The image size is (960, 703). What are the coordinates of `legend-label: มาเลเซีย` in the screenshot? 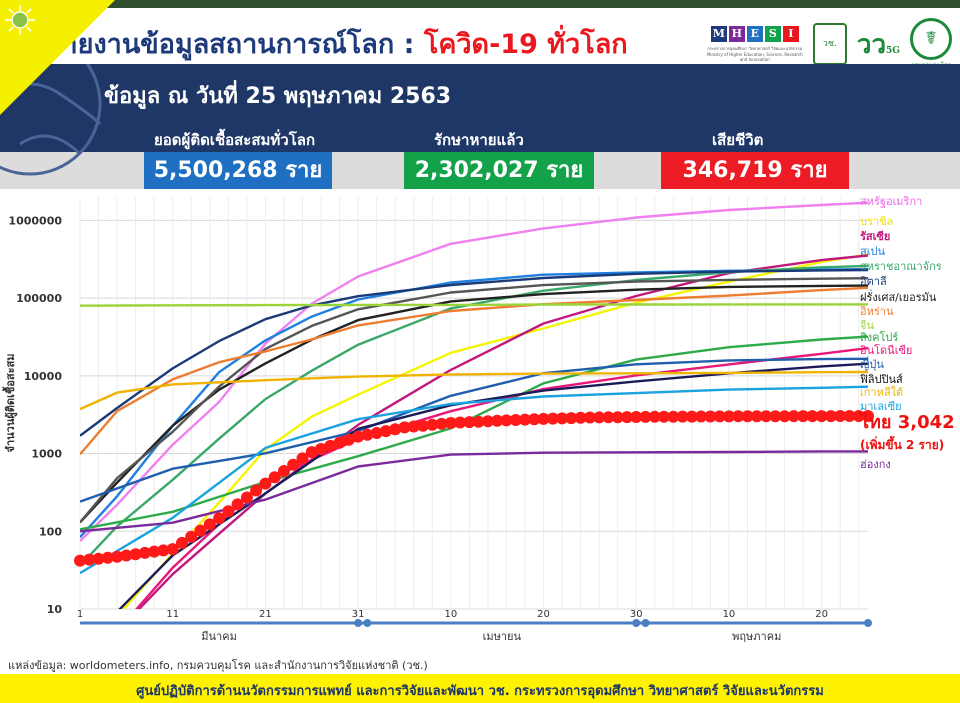 It's located at (881, 406).